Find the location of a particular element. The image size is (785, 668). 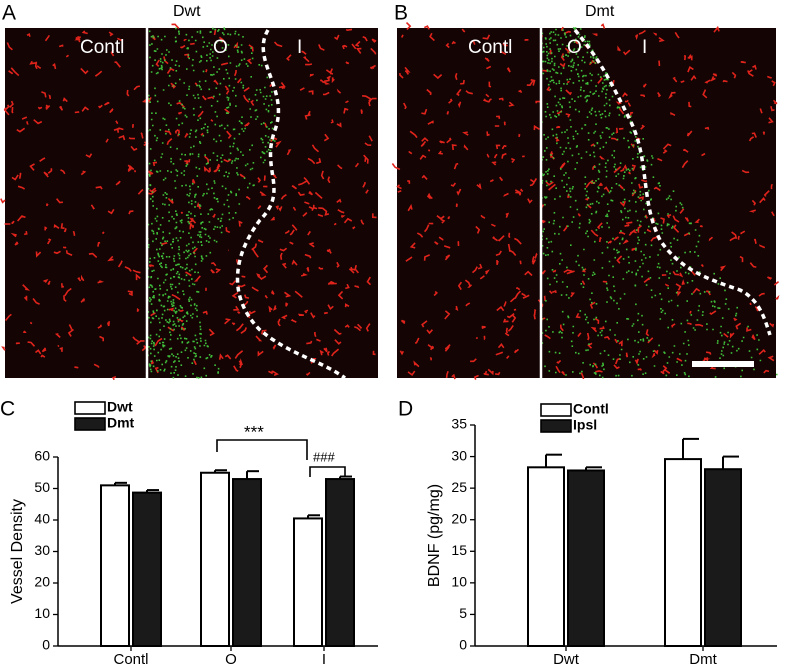

y-tick-label: 50 is located at coordinates (42, 487).